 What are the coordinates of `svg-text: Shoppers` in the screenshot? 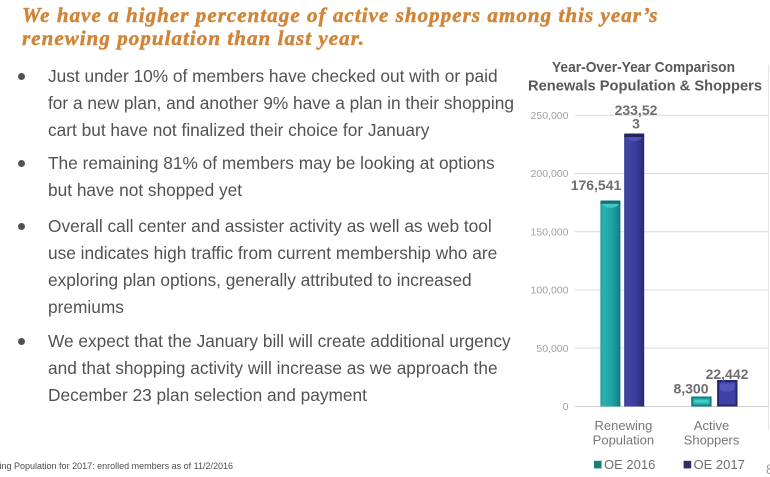 It's located at (712, 440).